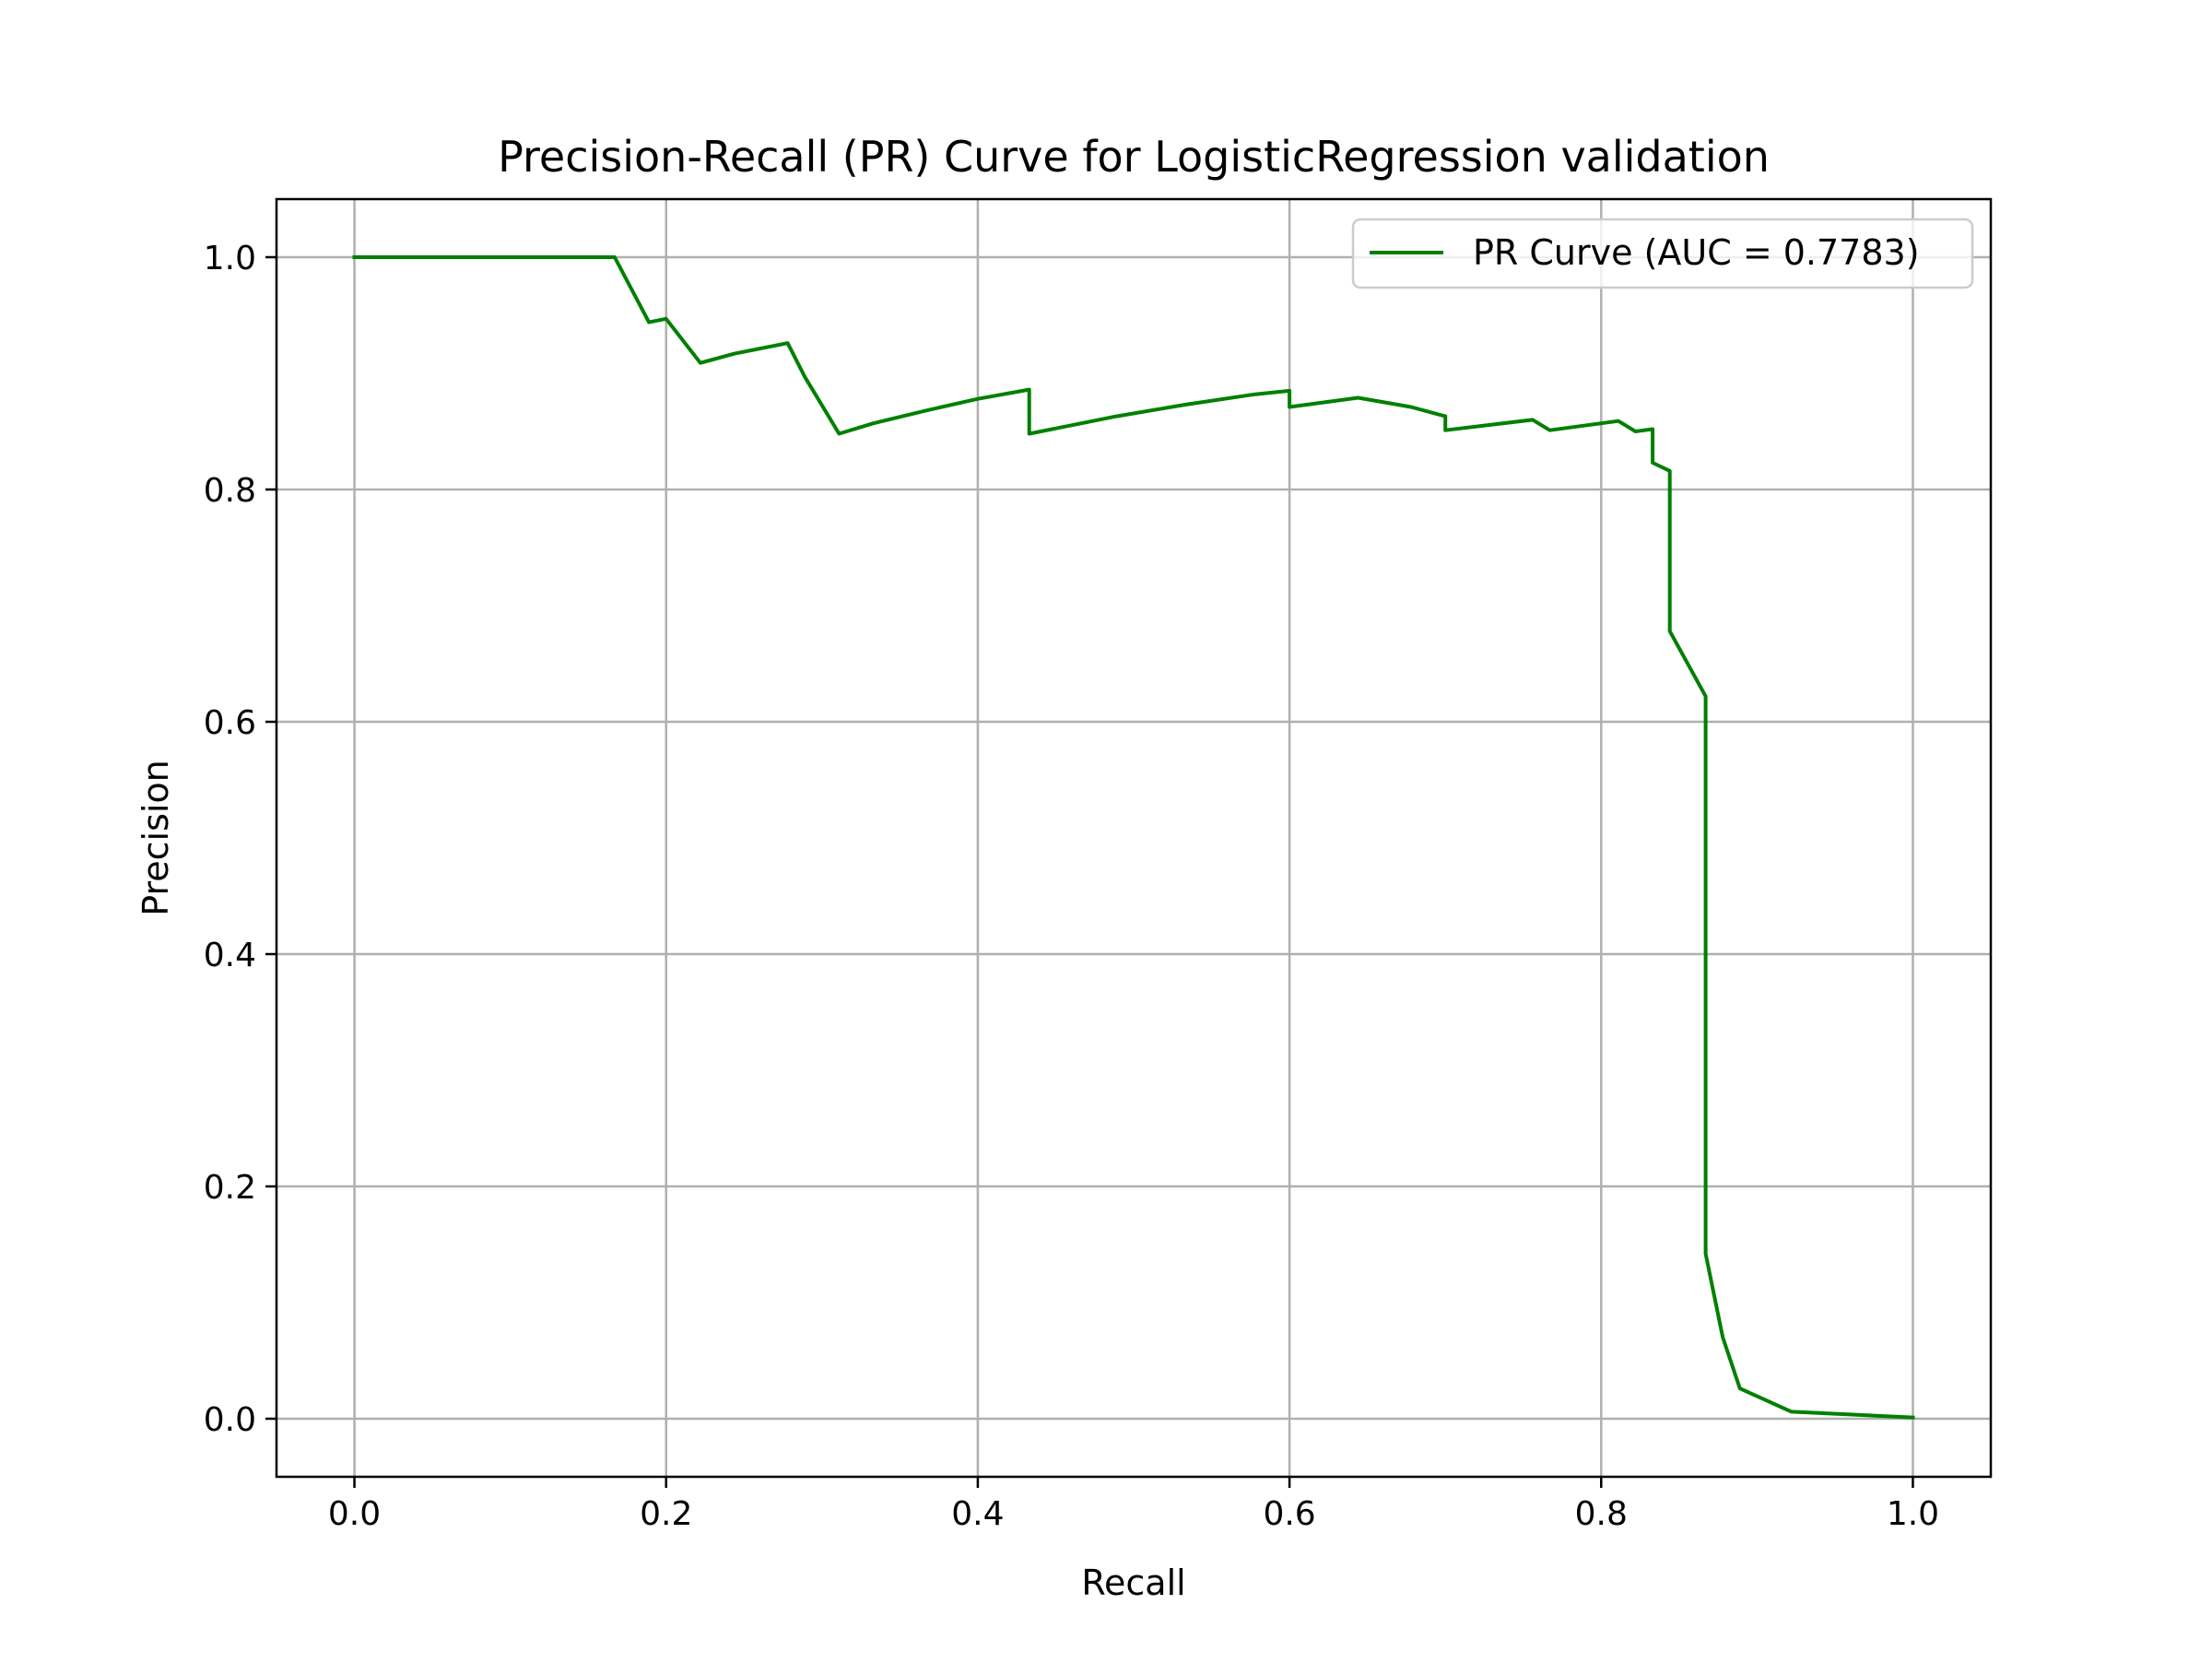 The height and width of the screenshot is (1663, 2212). What do you see at coordinates (230, 955) in the screenshot?
I see `y-tick-label: 0.4` at bounding box center [230, 955].